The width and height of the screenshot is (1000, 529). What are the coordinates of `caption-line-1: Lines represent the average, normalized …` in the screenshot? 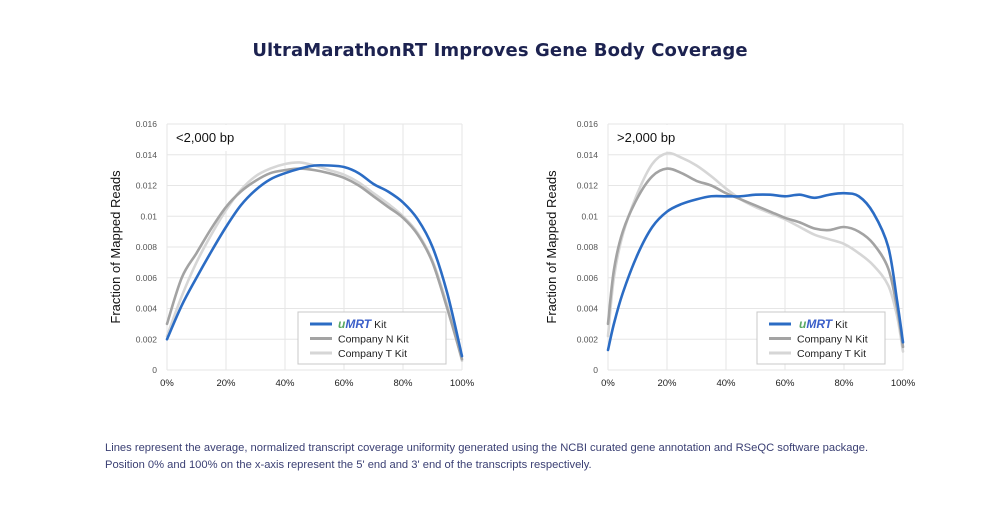 It's located at (487, 448).